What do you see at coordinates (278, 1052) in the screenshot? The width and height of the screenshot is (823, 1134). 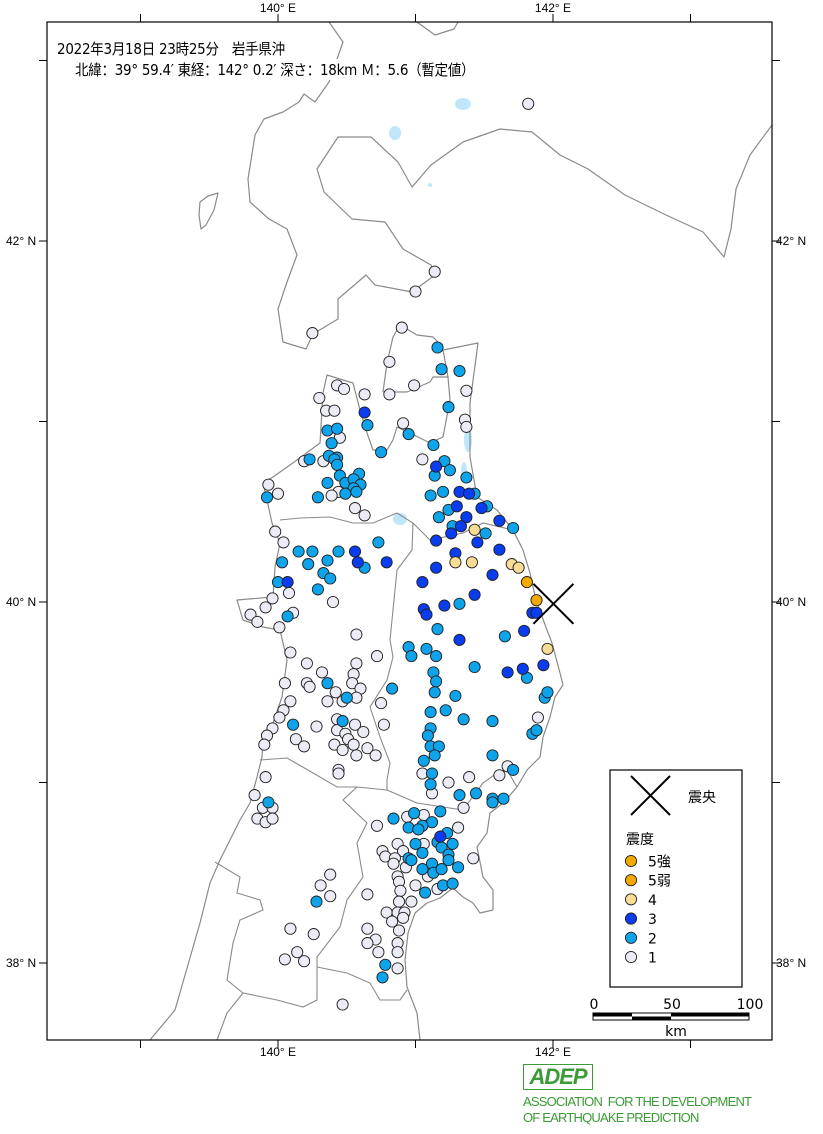 I see `lon-label: 140° E` at bounding box center [278, 1052].